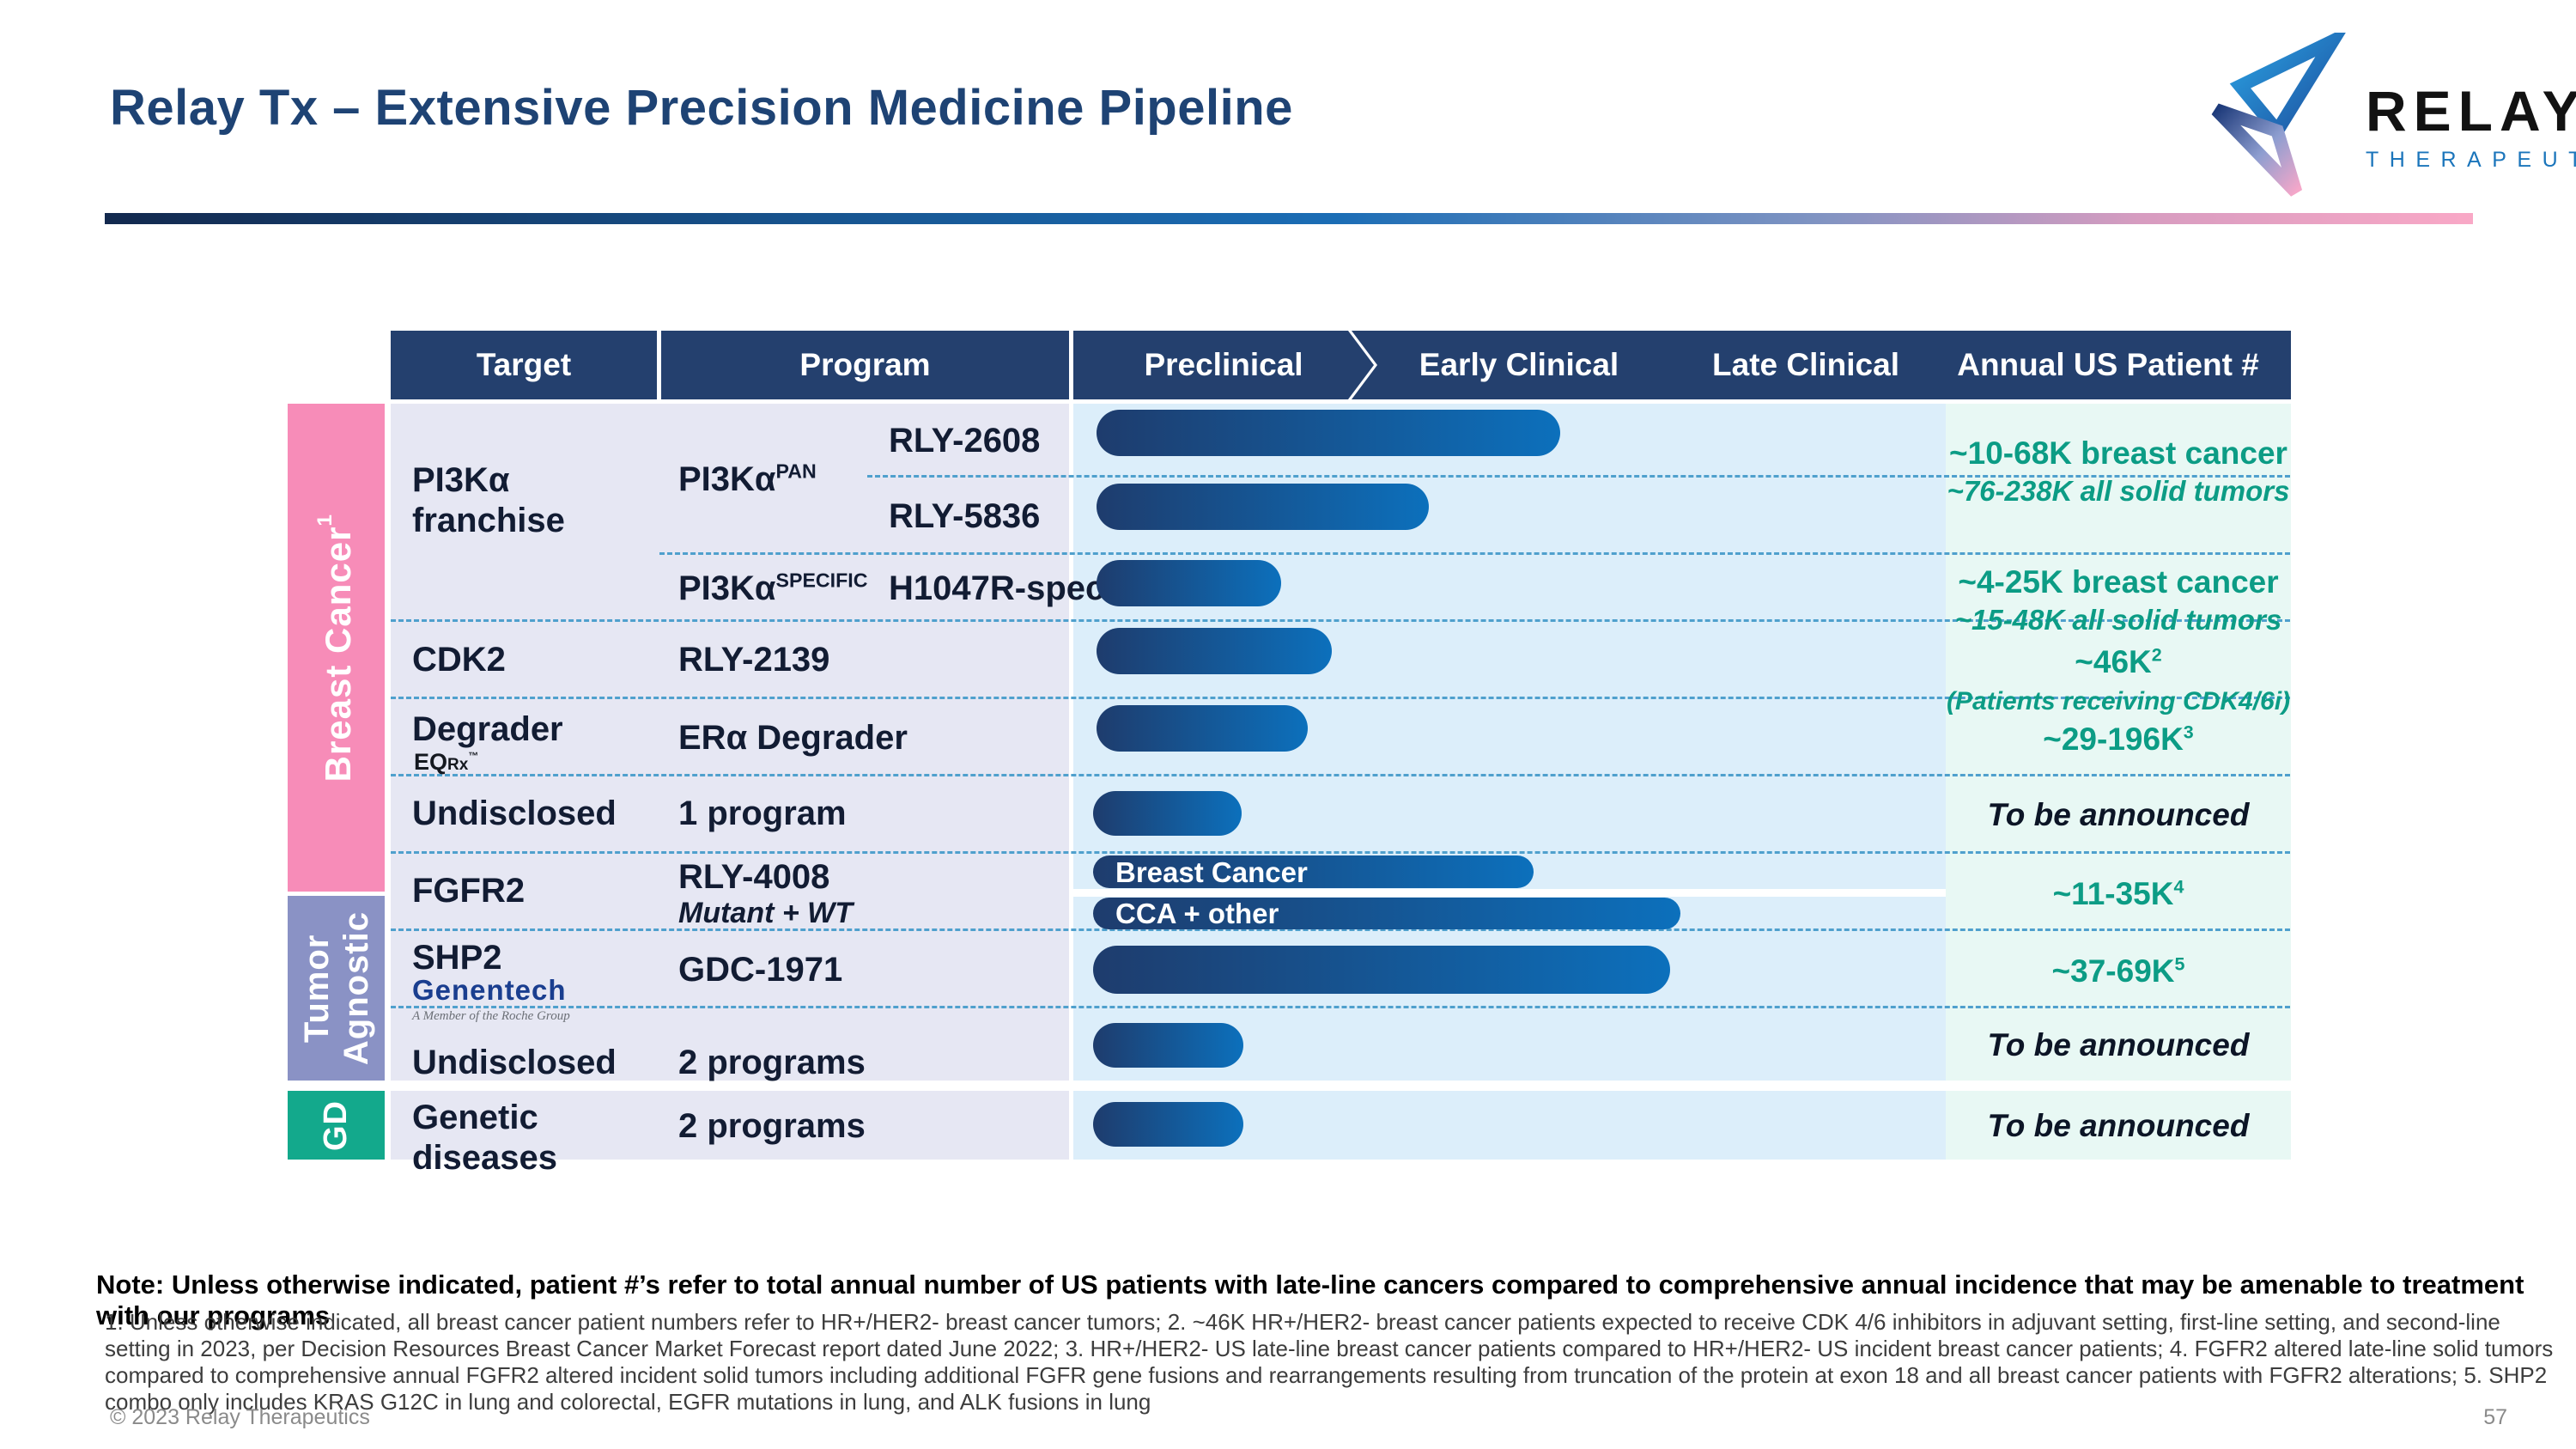  What do you see at coordinates (488, 729) in the screenshot?
I see `target-degrader: Degrader` at bounding box center [488, 729].